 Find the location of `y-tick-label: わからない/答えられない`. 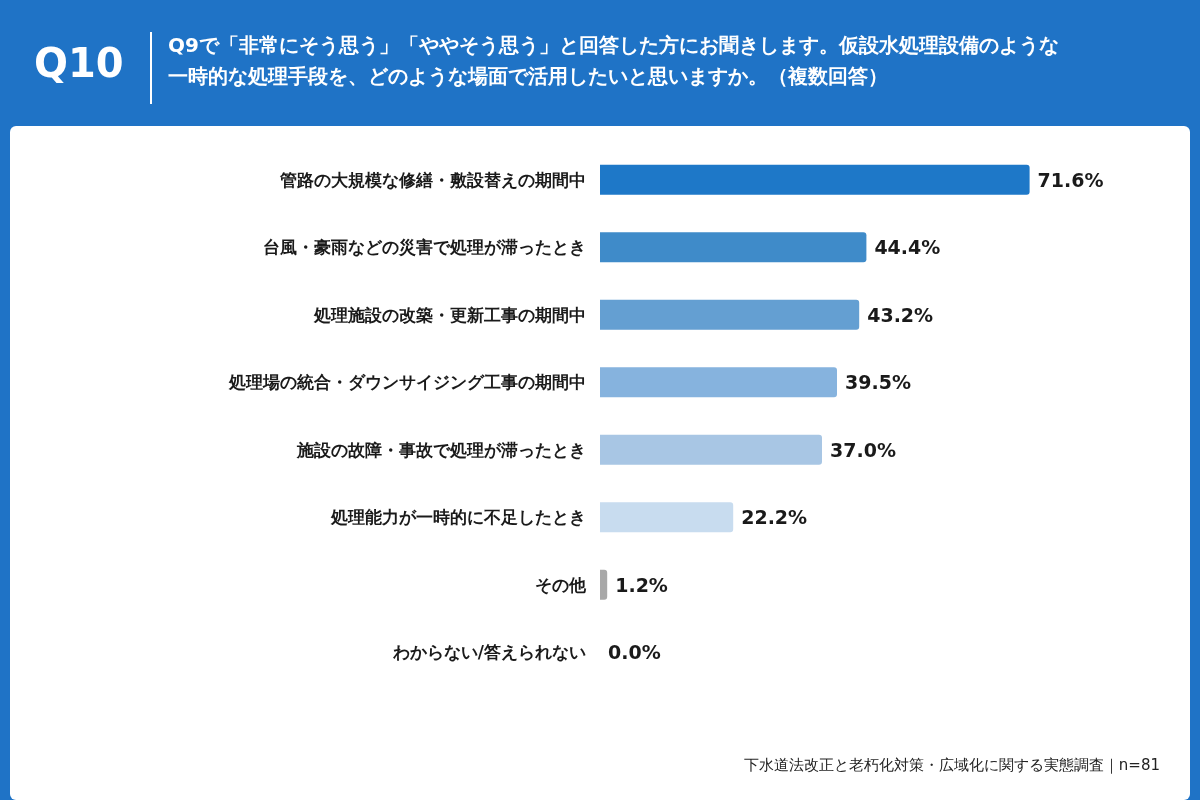

y-tick-label: わからない/答えられない is located at coordinates (488, 652).